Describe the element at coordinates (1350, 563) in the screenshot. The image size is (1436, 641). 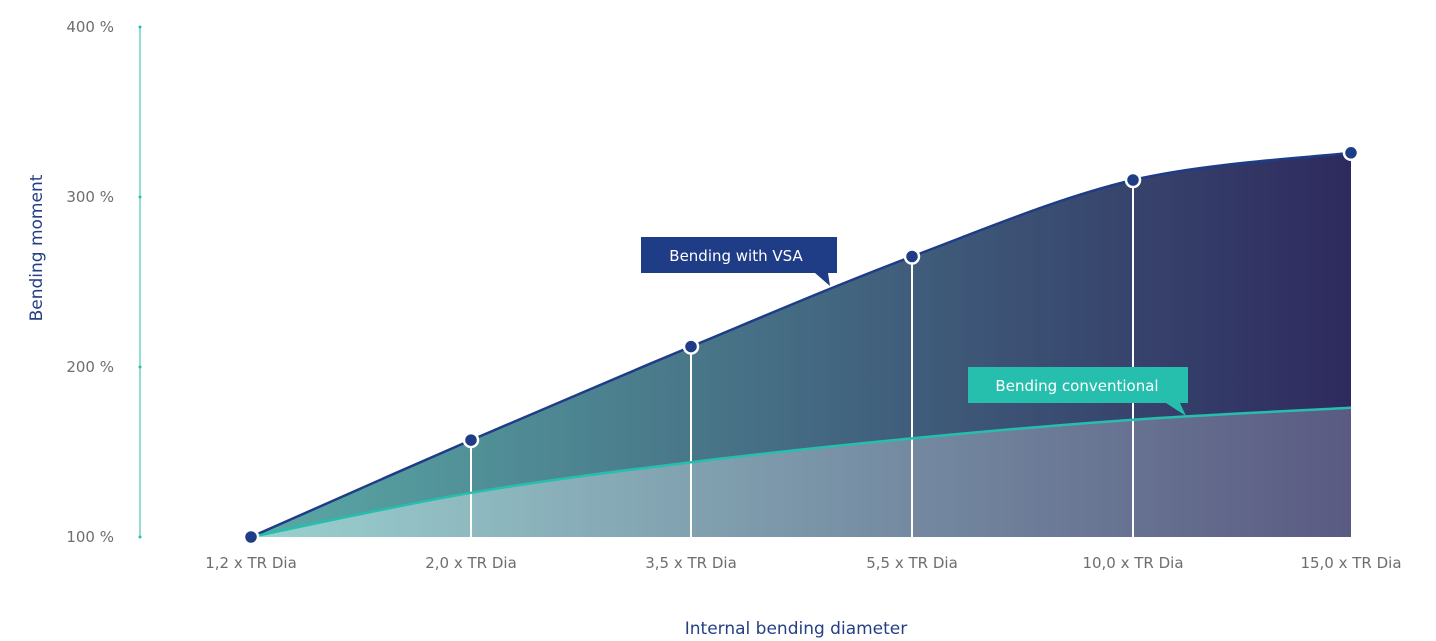
I see `x-tick-label: 15,0 x TR Dia` at that location.